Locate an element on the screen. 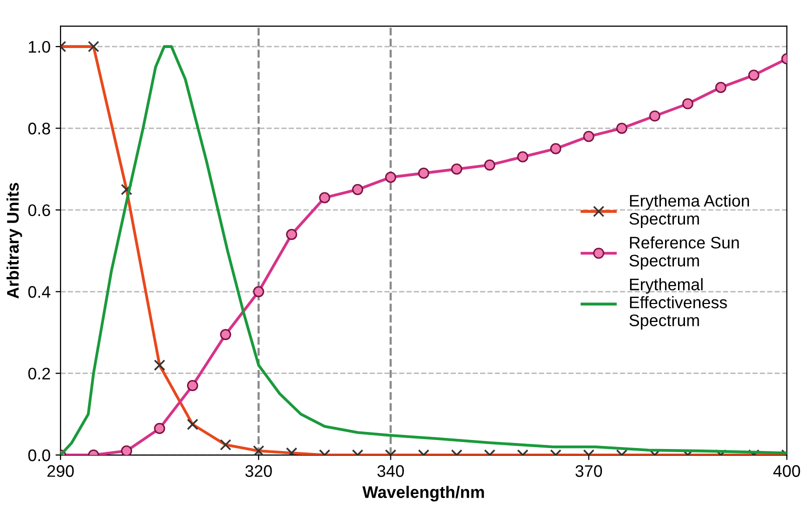 This screenshot has width=807, height=523. legend-label: Erythema Action Spectrum is located at coordinates (689, 211).